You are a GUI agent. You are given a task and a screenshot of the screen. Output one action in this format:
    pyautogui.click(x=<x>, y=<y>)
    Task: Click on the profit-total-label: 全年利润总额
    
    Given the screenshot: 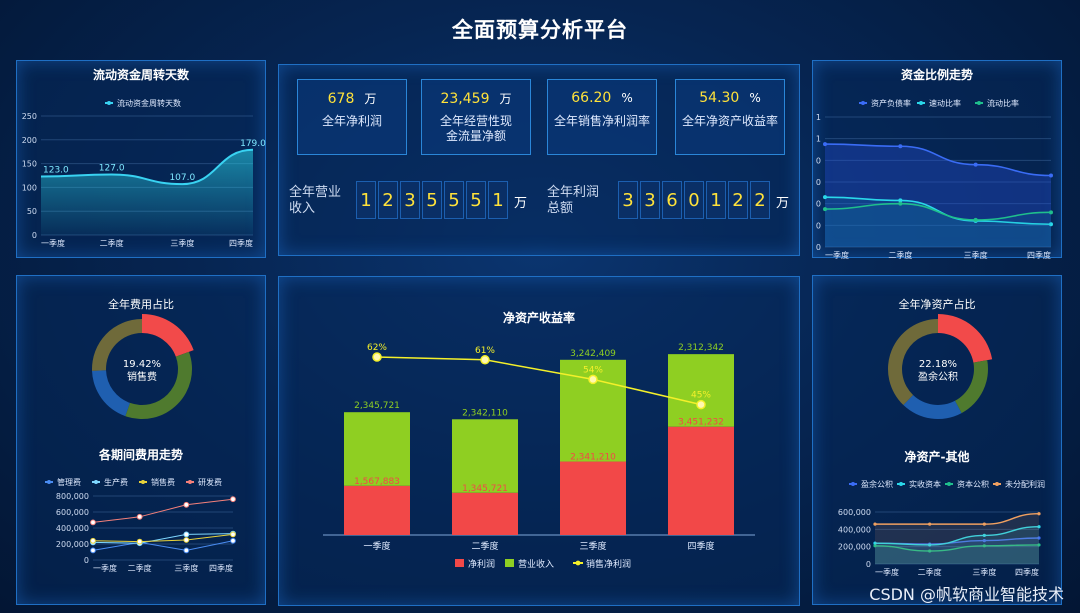 What is the action you would take?
    pyautogui.click(x=573, y=200)
    